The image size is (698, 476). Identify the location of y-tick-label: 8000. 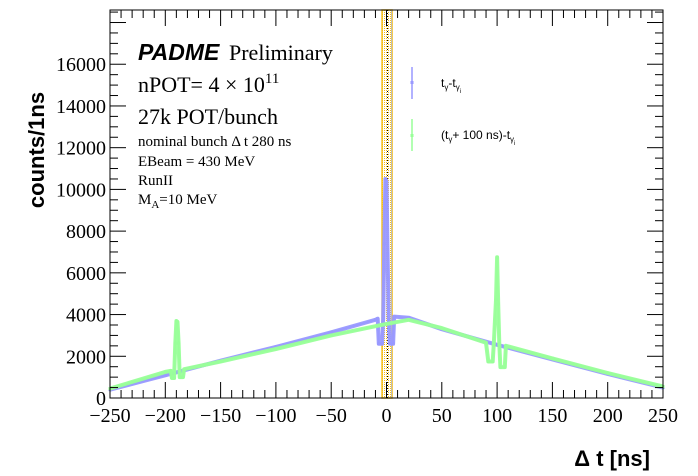
(86, 232).